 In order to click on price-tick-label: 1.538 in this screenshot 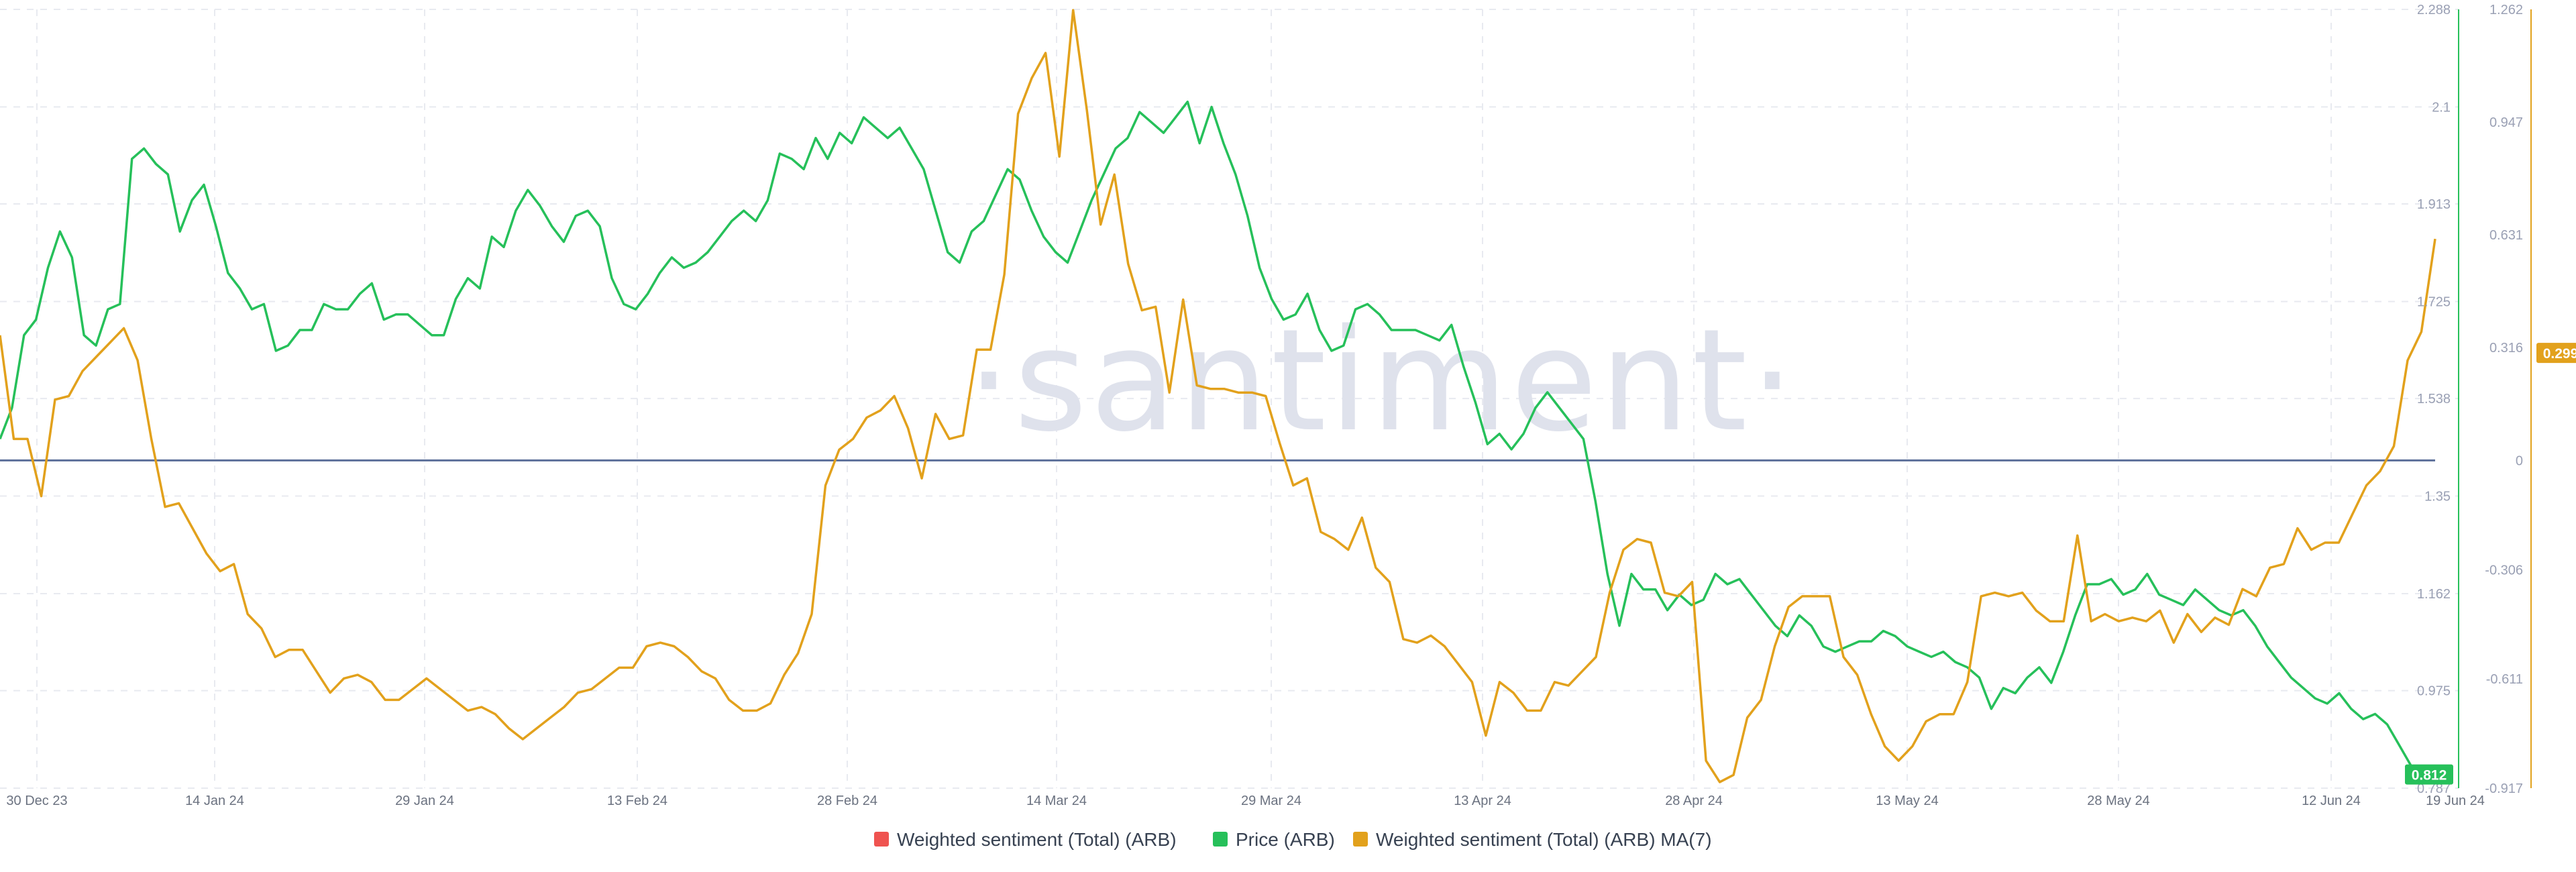, I will do `click(2434, 399)`.